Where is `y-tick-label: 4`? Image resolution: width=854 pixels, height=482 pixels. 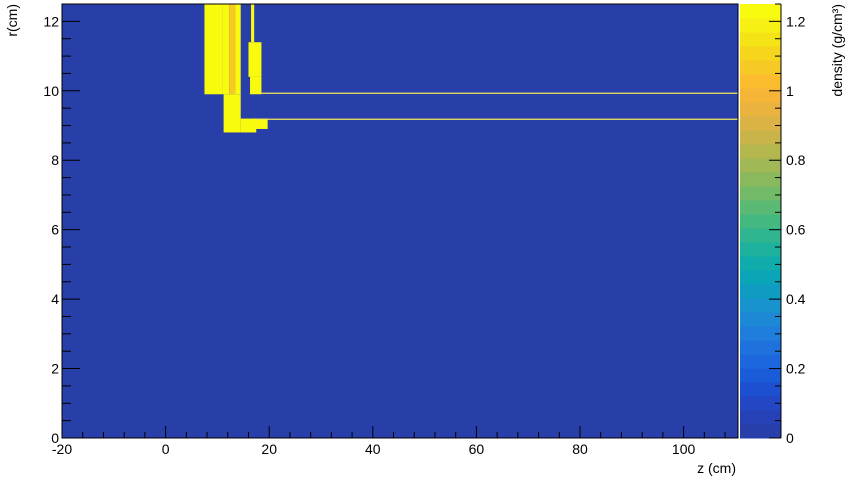
y-tick-label: 4 is located at coordinates (55, 299).